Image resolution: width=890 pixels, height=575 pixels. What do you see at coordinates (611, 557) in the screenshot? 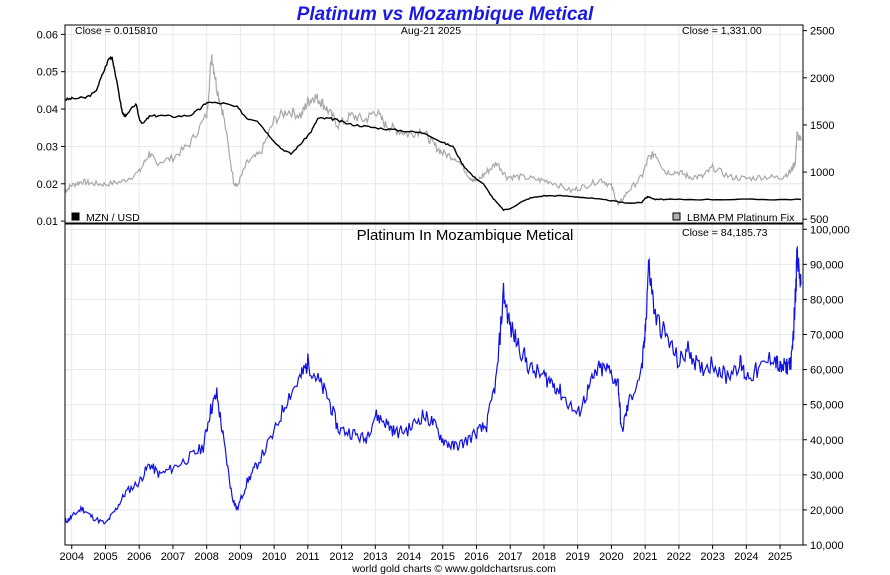
I see `x-tick-label: 2020` at bounding box center [611, 557].